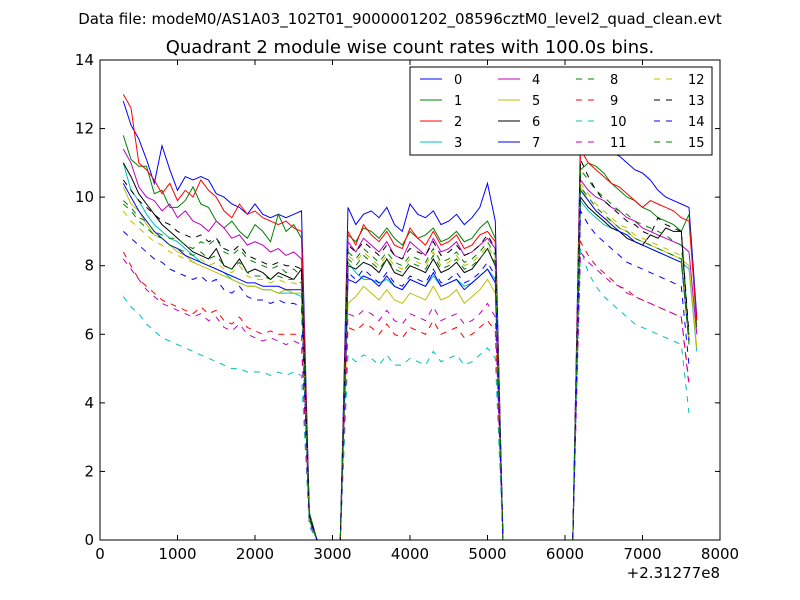 The width and height of the screenshot is (800, 600). What do you see at coordinates (100, 554) in the screenshot?
I see `x-tick-label: 0` at bounding box center [100, 554].